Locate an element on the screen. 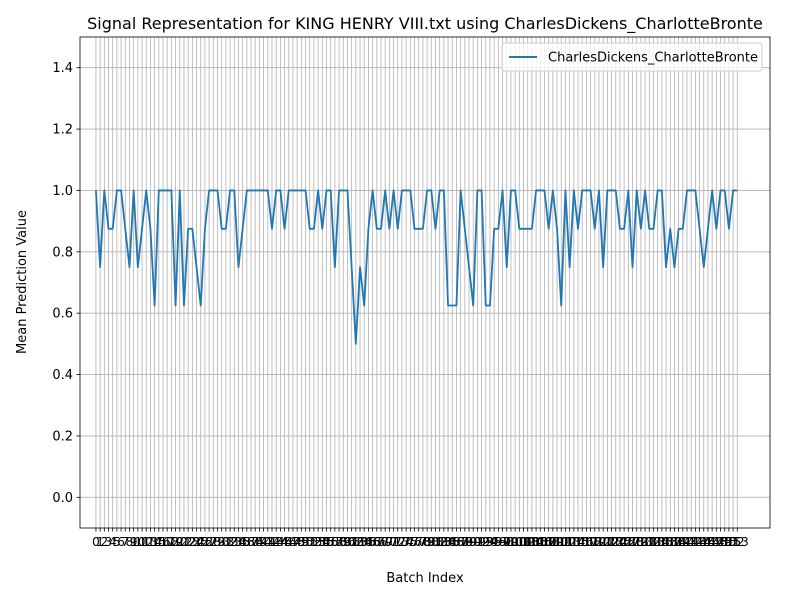 The width and height of the screenshot is (800, 600). x-tick-label: 26 is located at coordinates (204, 542).